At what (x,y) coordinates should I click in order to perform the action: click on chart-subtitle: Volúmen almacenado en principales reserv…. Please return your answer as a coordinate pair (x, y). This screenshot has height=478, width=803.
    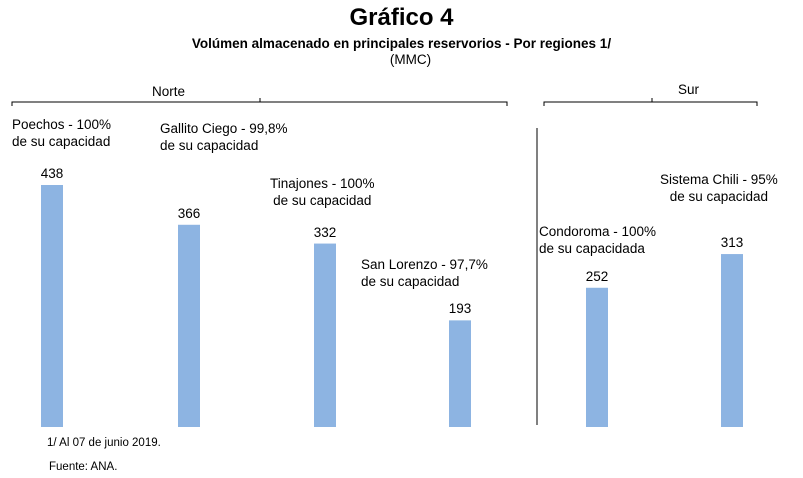
    Looking at the image, I should click on (401, 43).